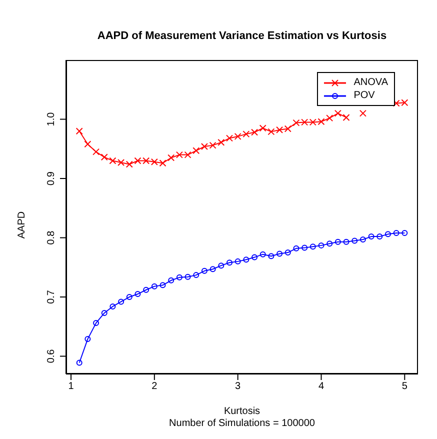  I want to click on y-tick-label: 0.8, so click(51, 237).